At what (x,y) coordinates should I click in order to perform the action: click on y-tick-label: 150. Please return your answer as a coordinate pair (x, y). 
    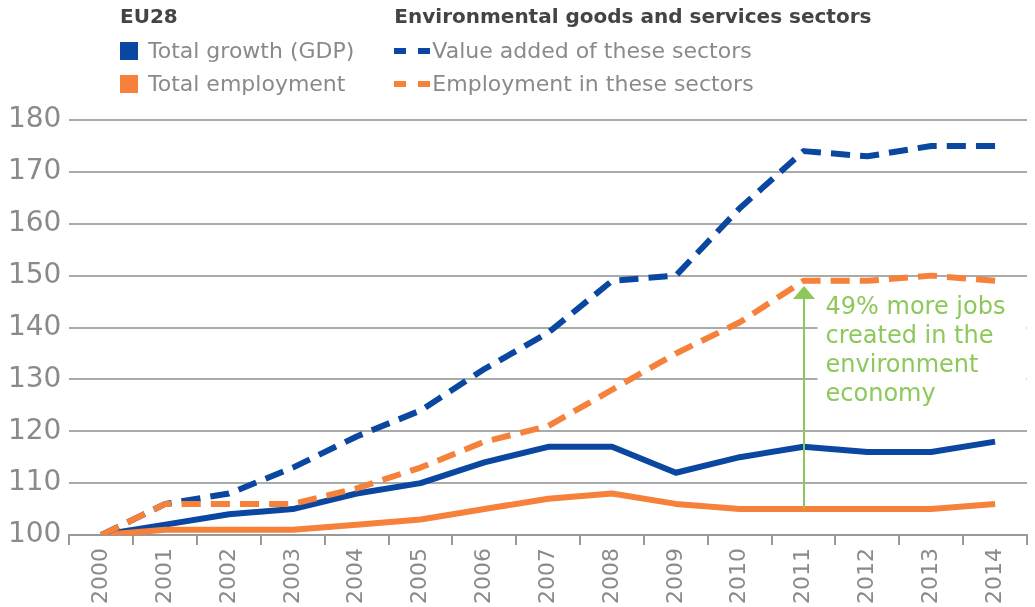
    Looking at the image, I should click on (34, 273).